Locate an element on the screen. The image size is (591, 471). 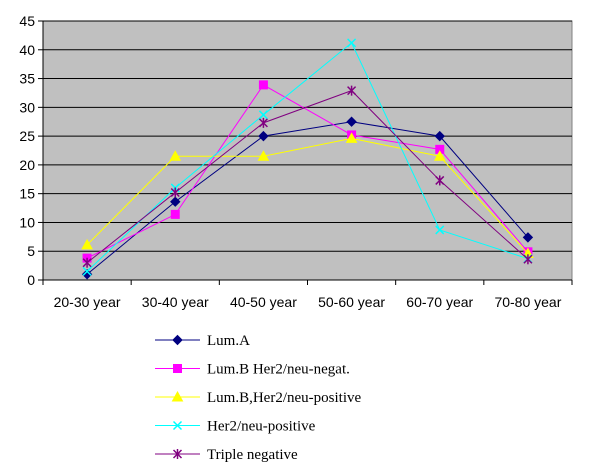
legend-label: Her2/neu-positive is located at coordinates (261, 427).